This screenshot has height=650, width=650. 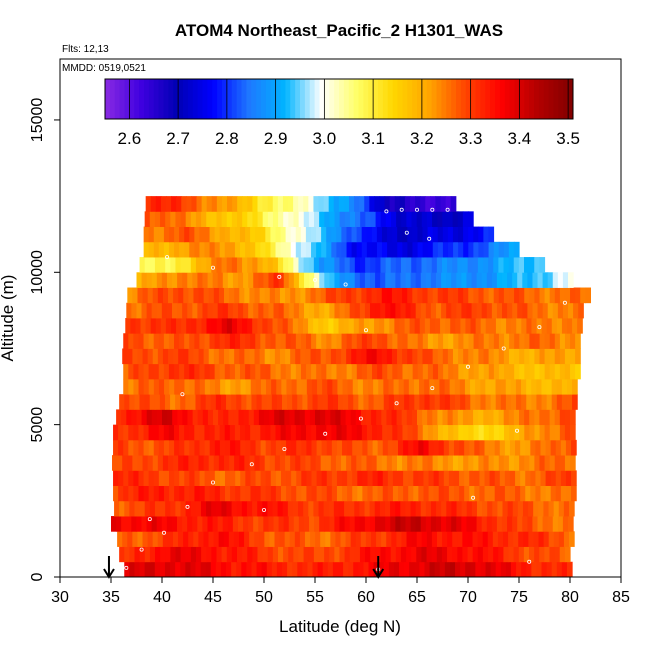 What do you see at coordinates (349, 113) in the screenshot?
I see `colorbar-ticks: 2.6 2.7 2.8 2.9 3.0 3.1 3.2 3.3 3.4 3.5` at bounding box center [349, 113].